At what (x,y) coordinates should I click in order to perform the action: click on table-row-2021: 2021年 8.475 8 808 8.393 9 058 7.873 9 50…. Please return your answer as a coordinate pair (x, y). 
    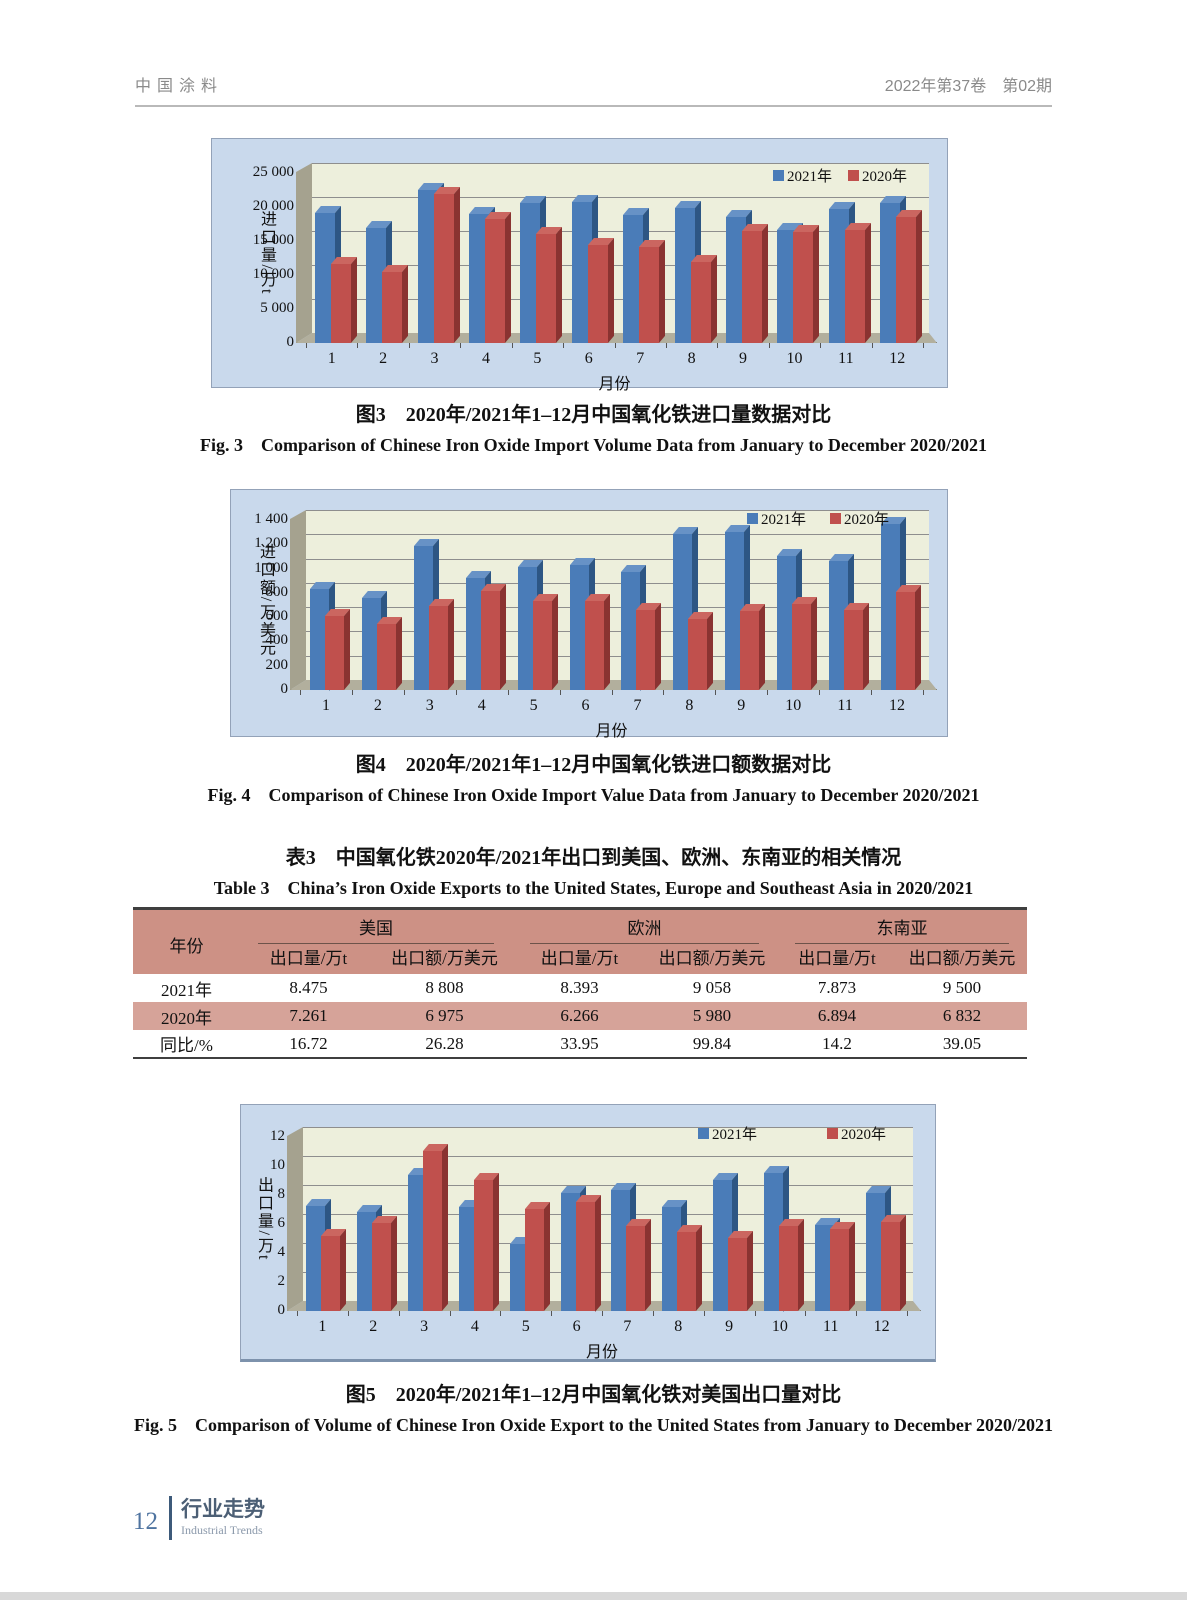
    Looking at the image, I should click on (580, 988).